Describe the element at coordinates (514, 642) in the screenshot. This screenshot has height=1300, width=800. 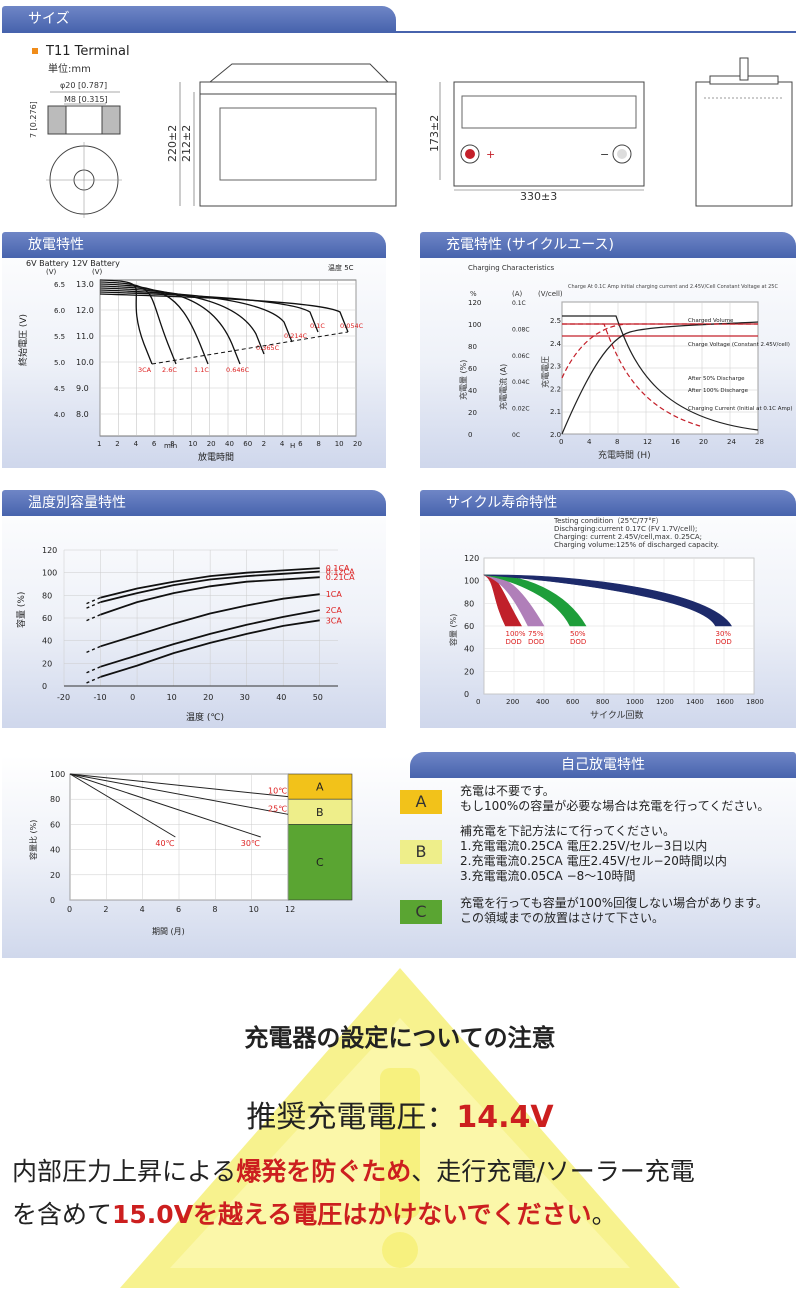
I see `cycle-label-dod: DOD` at that location.